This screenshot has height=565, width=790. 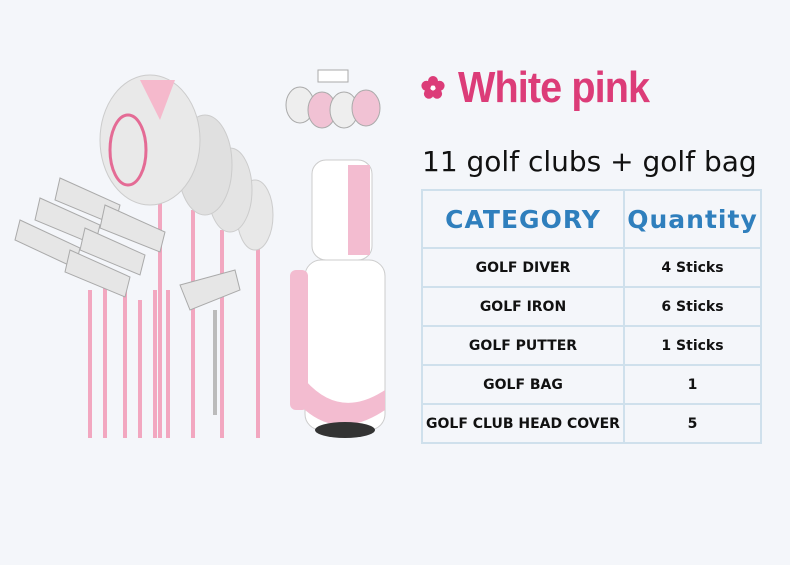 What do you see at coordinates (338, 298) in the screenshot?
I see `golf-bag` at bounding box center [338, 298].